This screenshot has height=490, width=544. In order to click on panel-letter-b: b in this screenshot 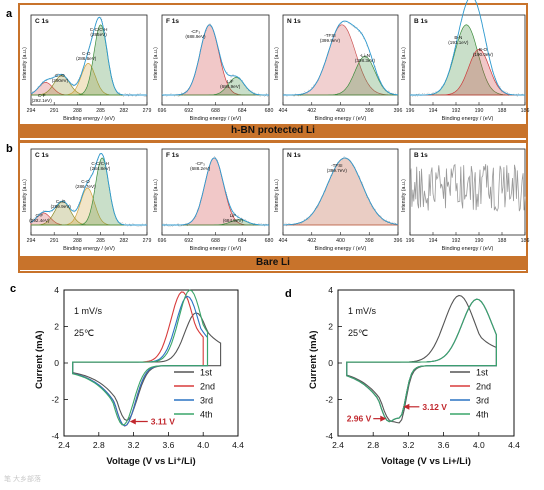, I will do `click(9, 149)`.